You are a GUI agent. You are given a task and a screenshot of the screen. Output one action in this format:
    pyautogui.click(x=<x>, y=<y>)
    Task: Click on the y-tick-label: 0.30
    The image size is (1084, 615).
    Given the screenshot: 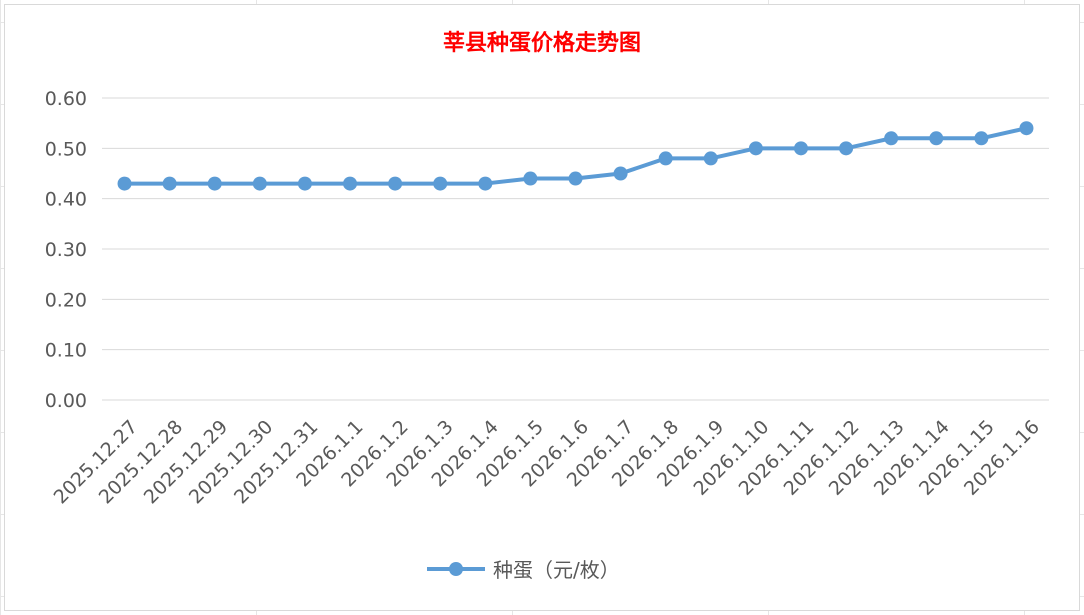 What is the action you would take?
    pyautogui.click(x=66, y=250)
    